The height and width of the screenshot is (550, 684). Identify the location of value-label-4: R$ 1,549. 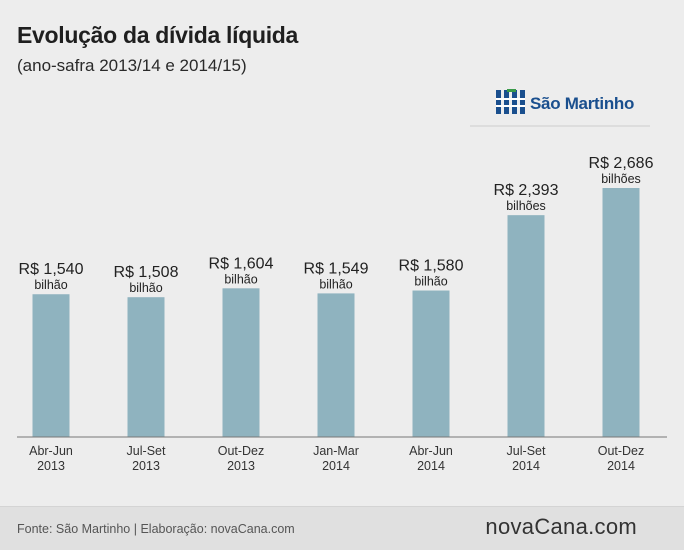
(336, 268).